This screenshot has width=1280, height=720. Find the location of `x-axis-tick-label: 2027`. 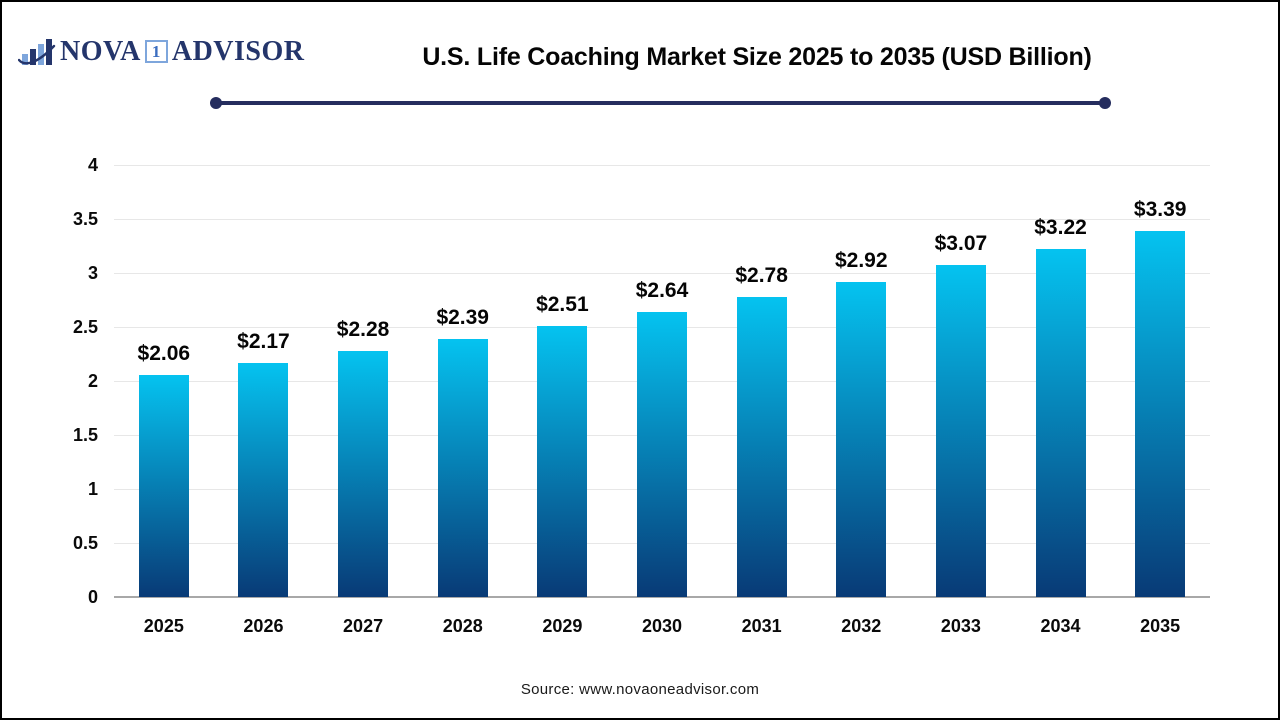

x-axis-tick-label: 2027 is located at coordinates (363, 626).